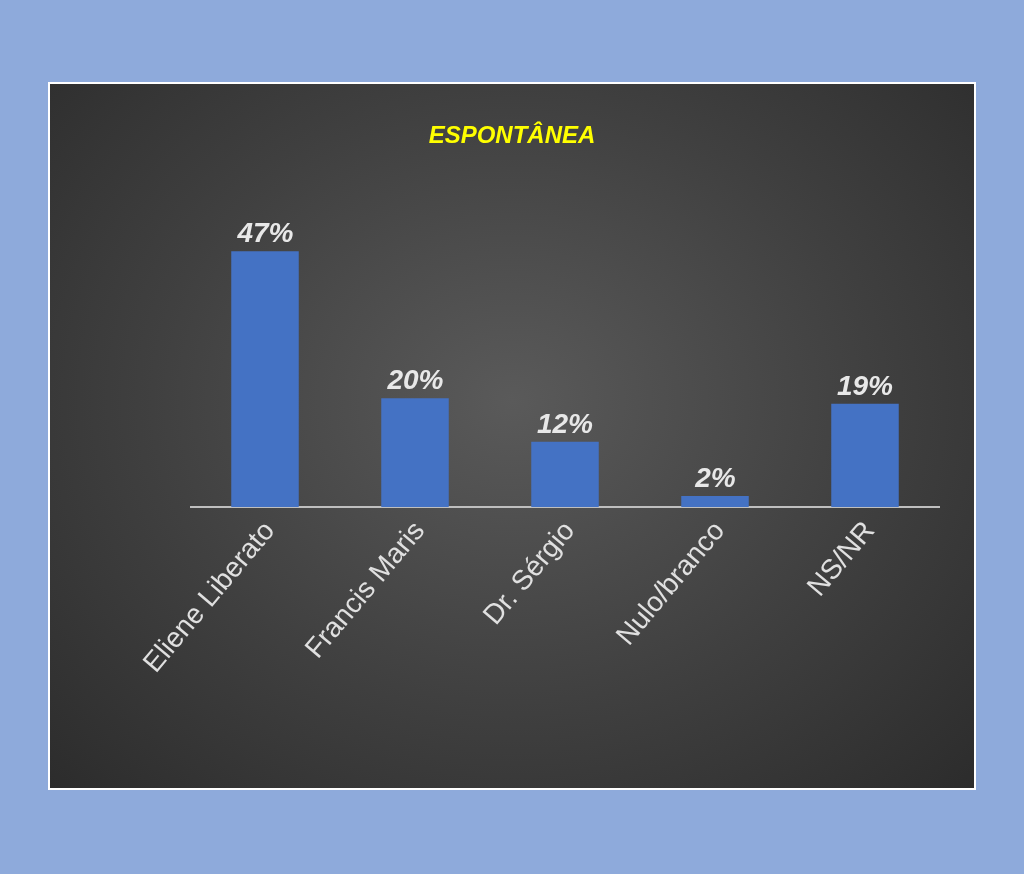 Image resolution: width=1024 pixels, height=874 pixels. What do you see at coordinates (865, 385) in the screenshot?
I see `data-label: 19%` at bounding box center [865, 385].